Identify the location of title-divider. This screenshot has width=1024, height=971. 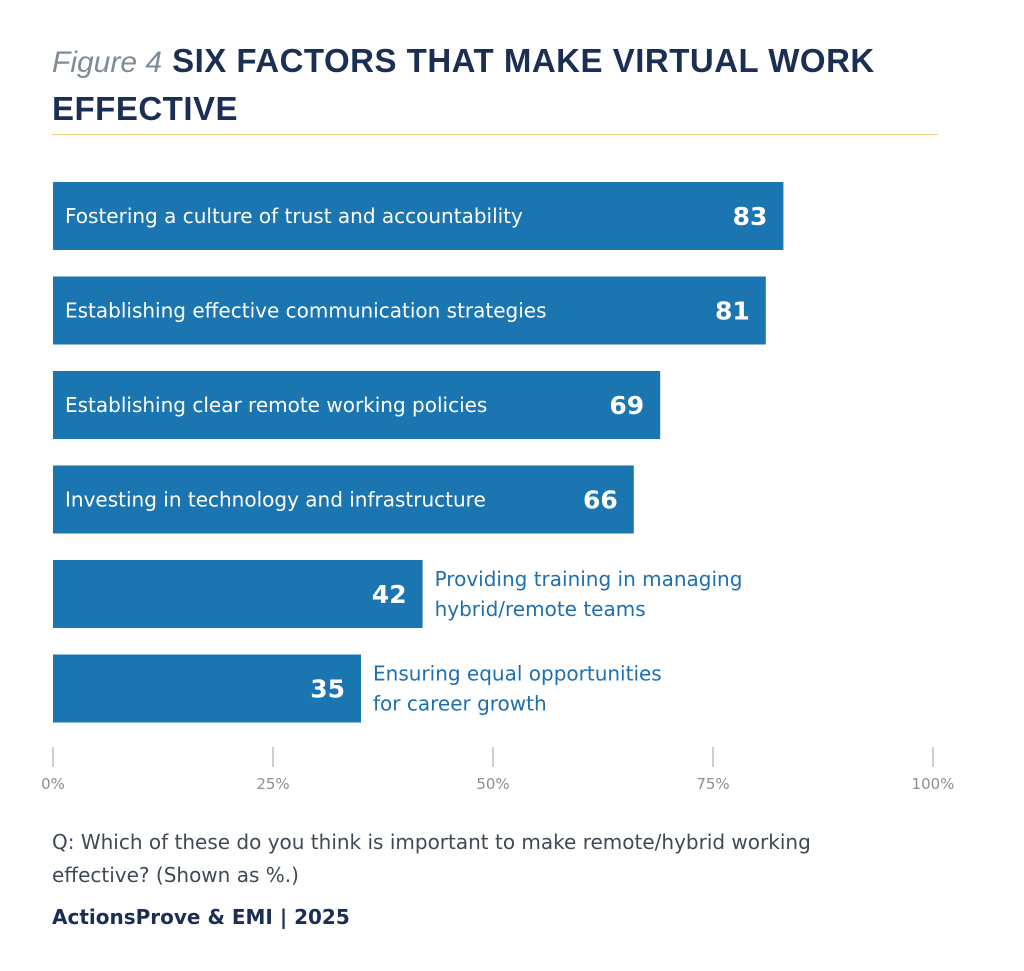
(495, 134).